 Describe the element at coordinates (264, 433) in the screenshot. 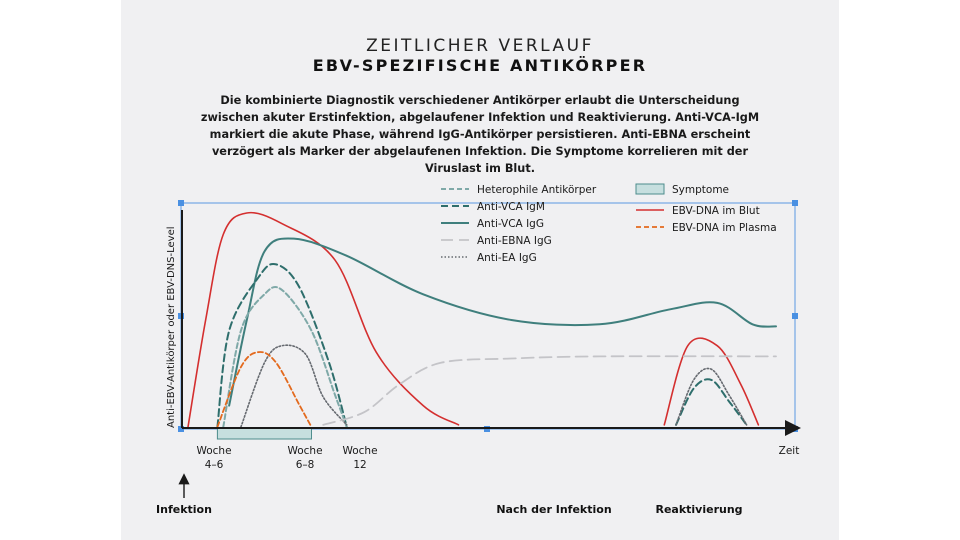

I see `symptome-band` at that location.